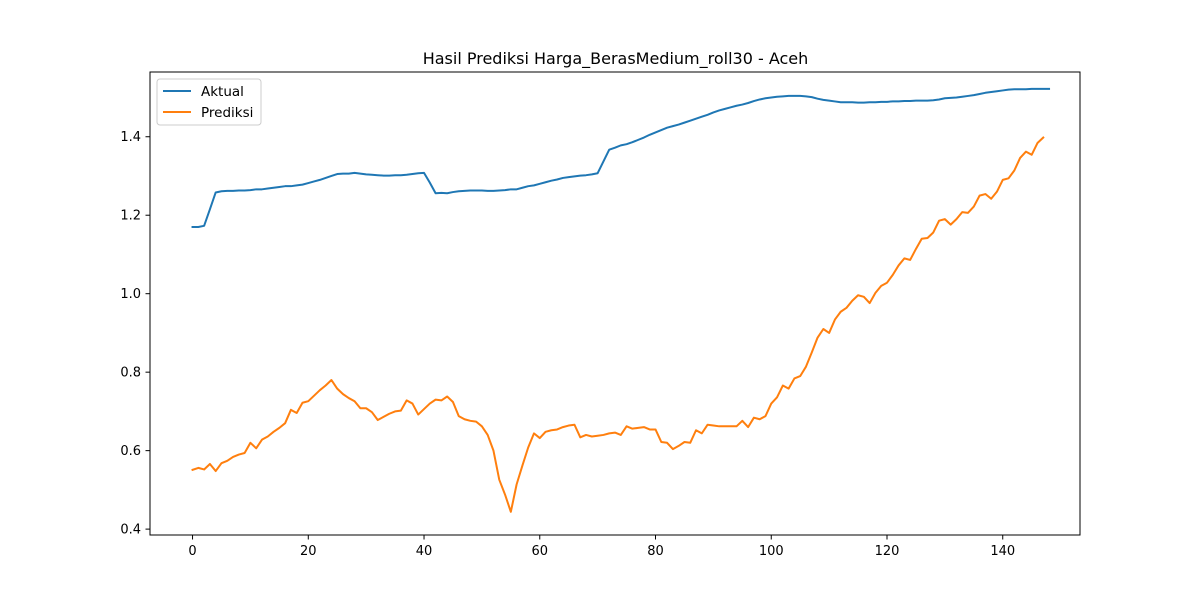  Describe the element at coordinates (308, 551) in the screenshot. I see `x-tick-label: 20` at that location.